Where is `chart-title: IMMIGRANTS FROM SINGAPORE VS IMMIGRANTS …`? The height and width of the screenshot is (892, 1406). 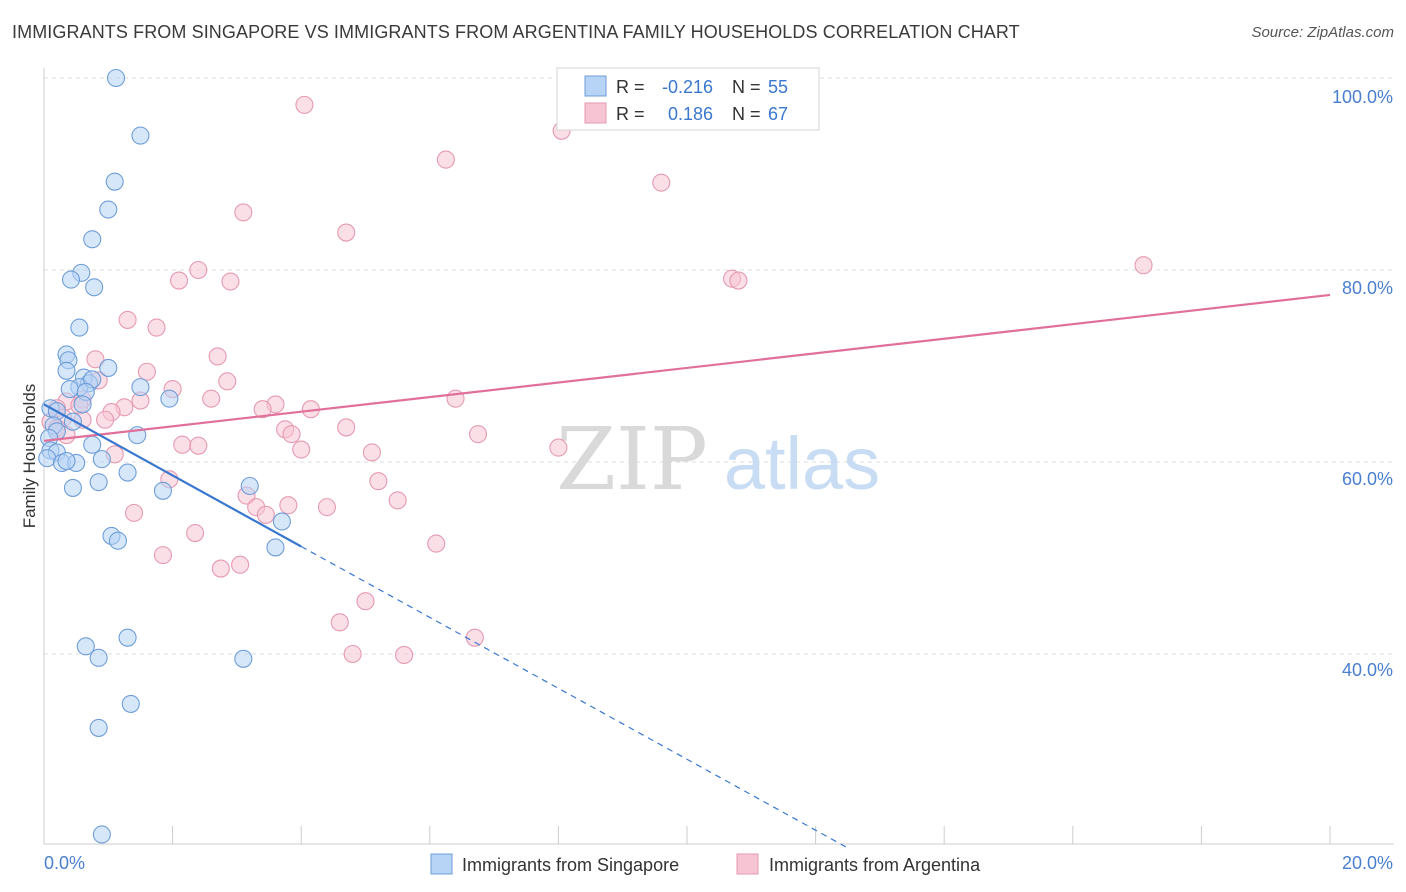 chart-title: IMMIGRANTS FROM SINGAPORE VS IMMIGRANTS … is located at coordinates (516, 32).